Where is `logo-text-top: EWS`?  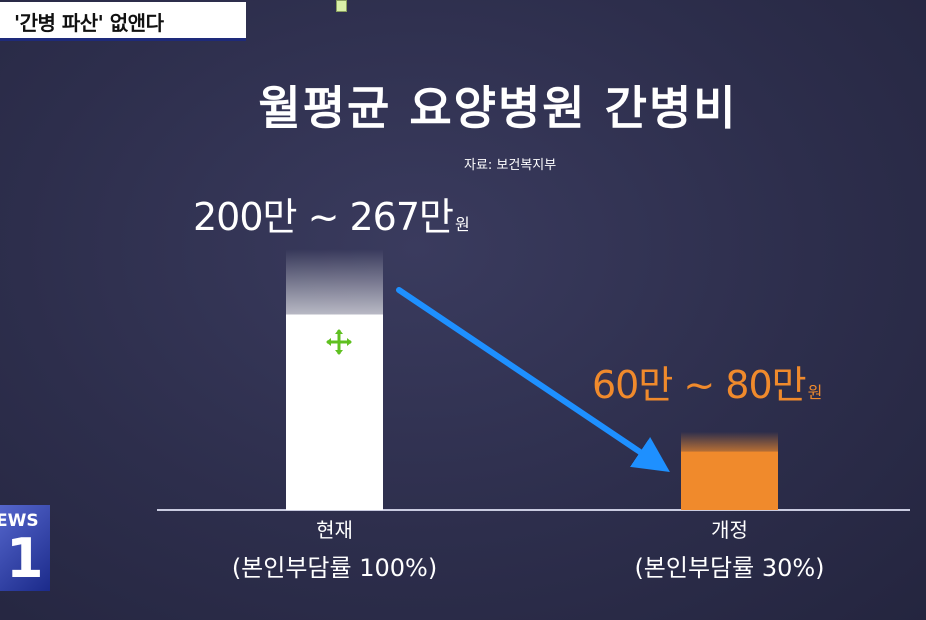 logo-text-top: EWS is located at coordinates (19, 521).